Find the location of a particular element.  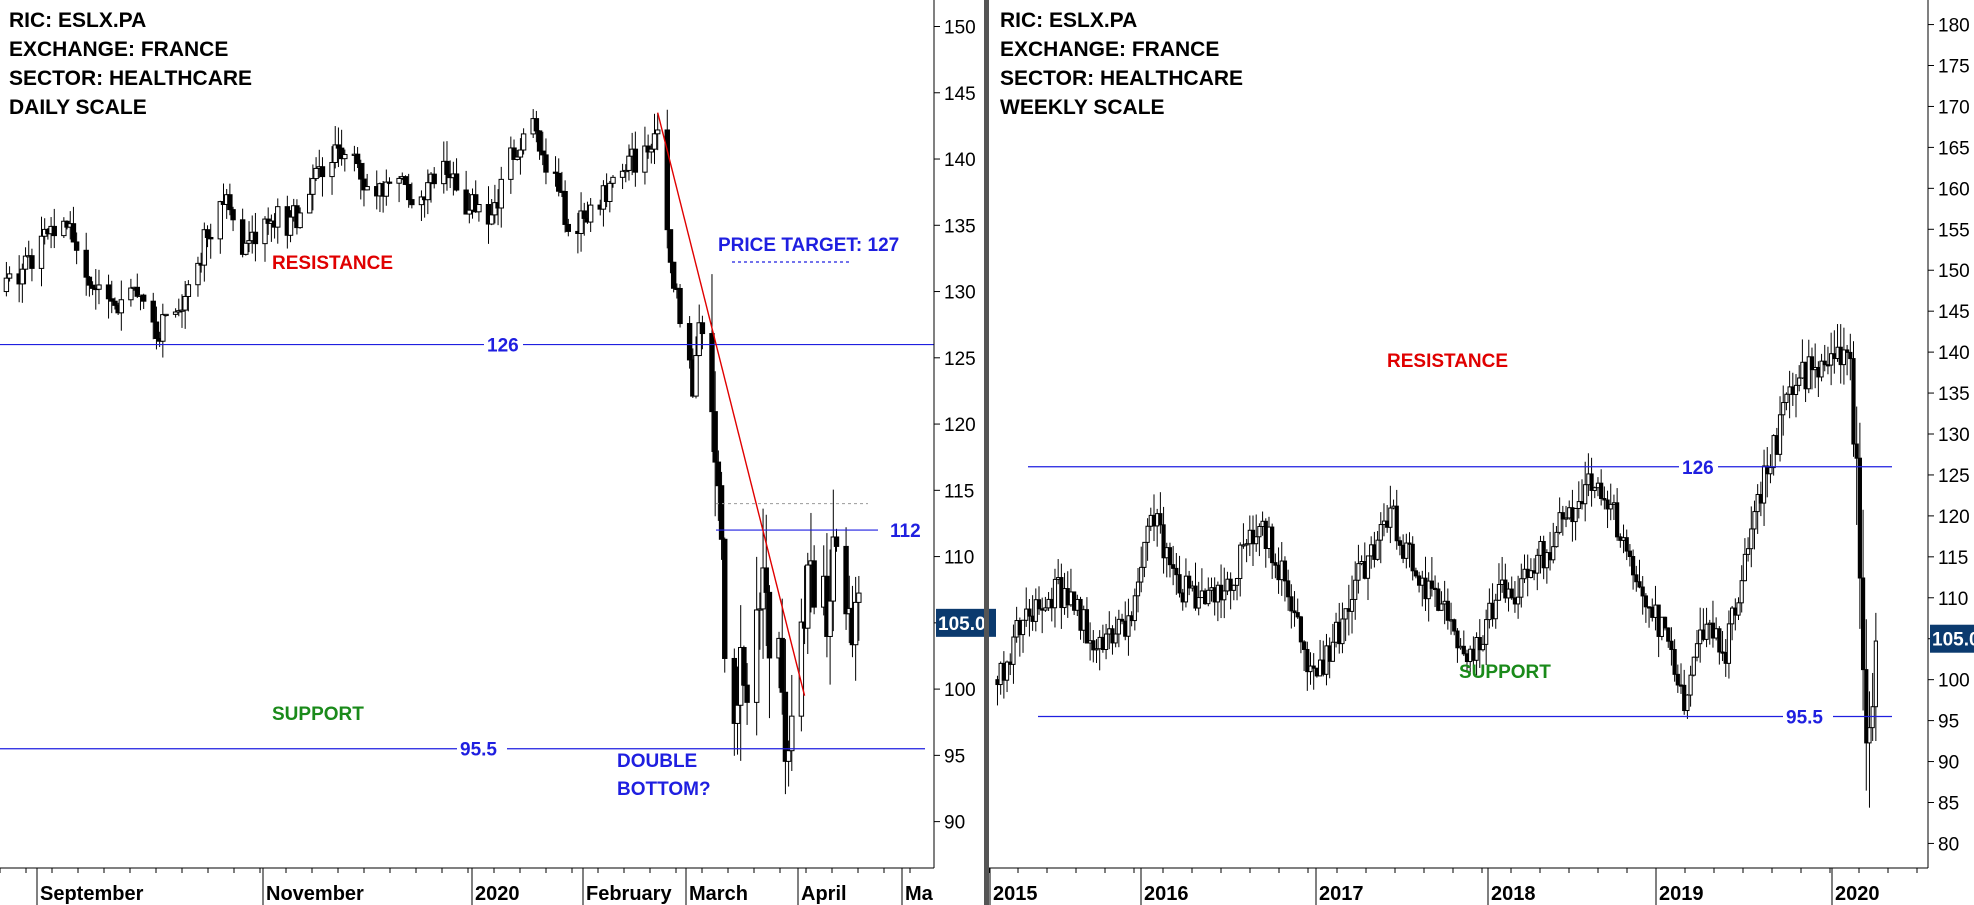

time-tick-label: November is located at coordinates (315, 894).